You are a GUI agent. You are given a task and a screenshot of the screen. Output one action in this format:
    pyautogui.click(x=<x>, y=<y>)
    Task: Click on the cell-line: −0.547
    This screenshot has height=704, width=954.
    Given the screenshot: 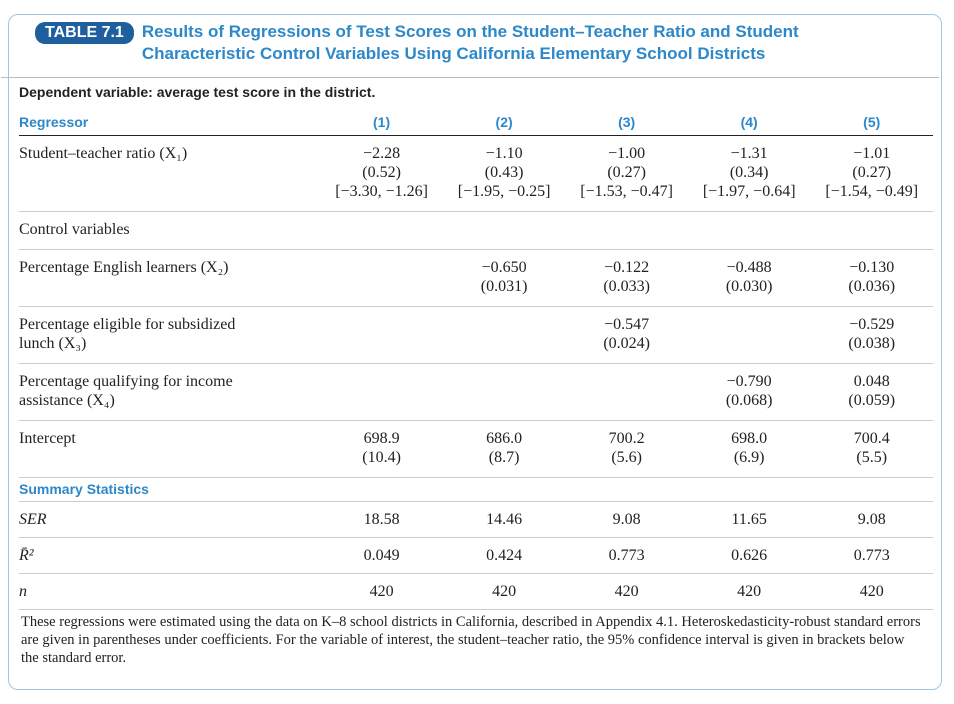 What is the action you would take?
    pyautogui.click(x=627, y=324)
    